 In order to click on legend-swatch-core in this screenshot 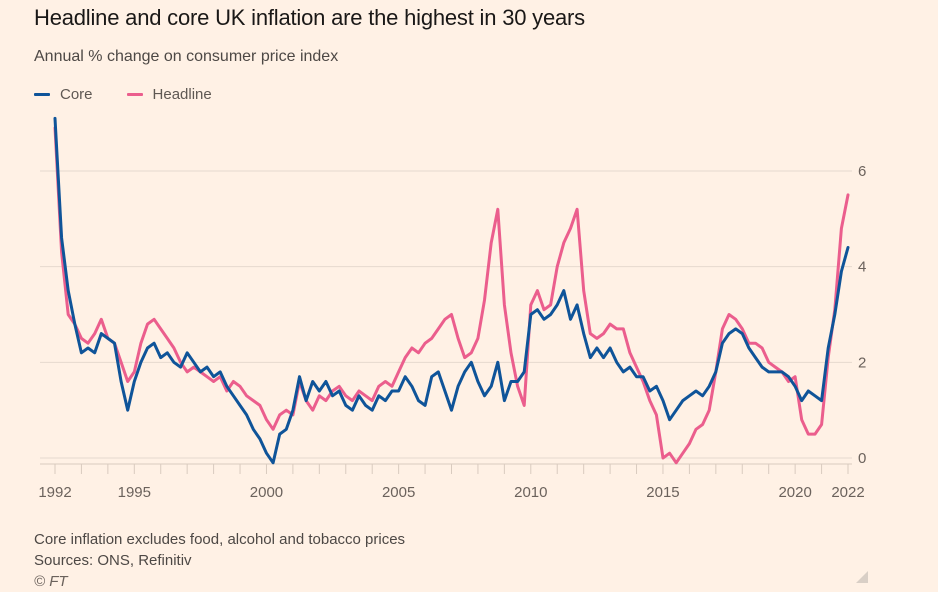, I will do `click(42, 94)`.